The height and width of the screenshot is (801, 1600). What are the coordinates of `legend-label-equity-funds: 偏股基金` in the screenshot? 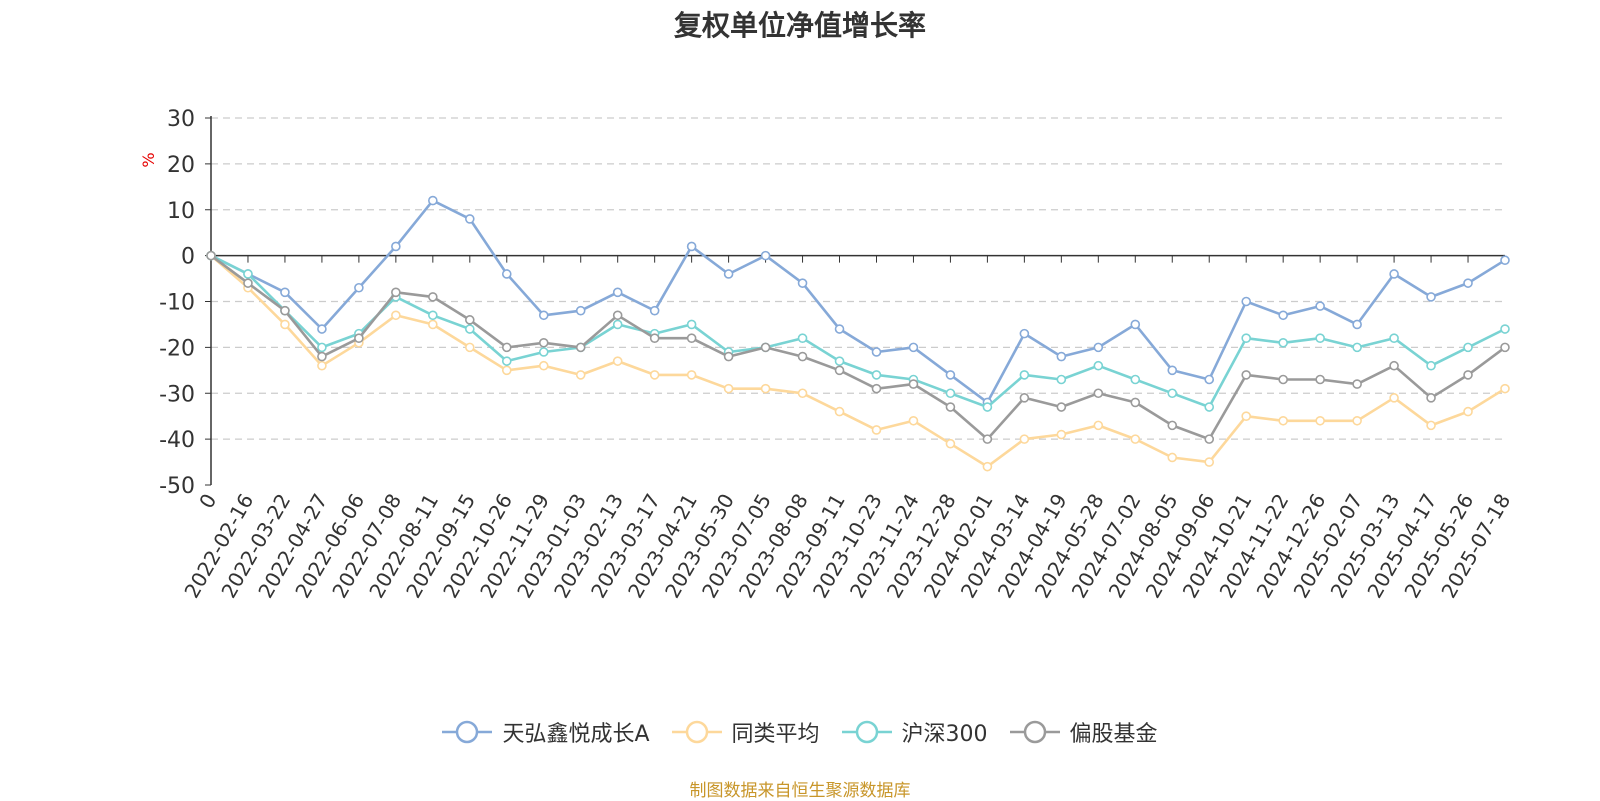 It's located at (1113, 734).